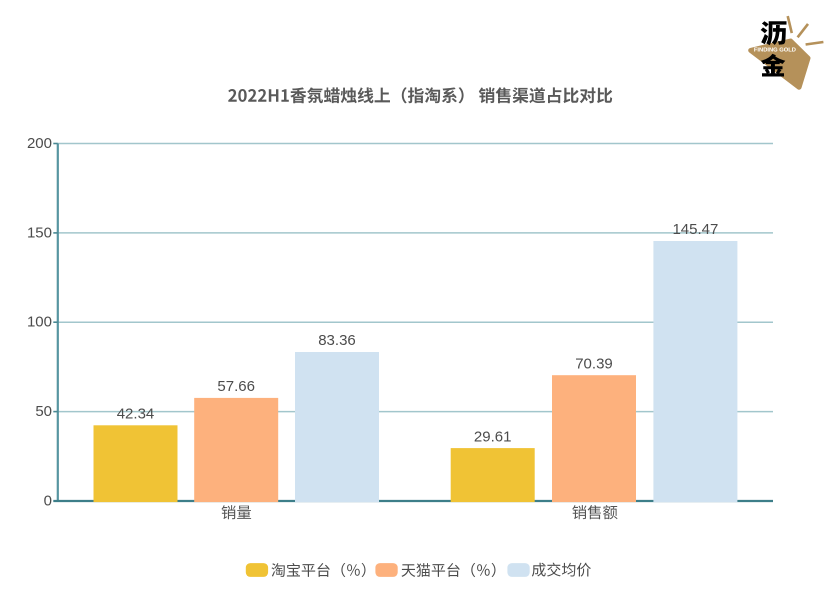  What do you see at coordinates (39, 322) in the screenshot?
I see `svg-text: 100` at bounding box center [39, 322].